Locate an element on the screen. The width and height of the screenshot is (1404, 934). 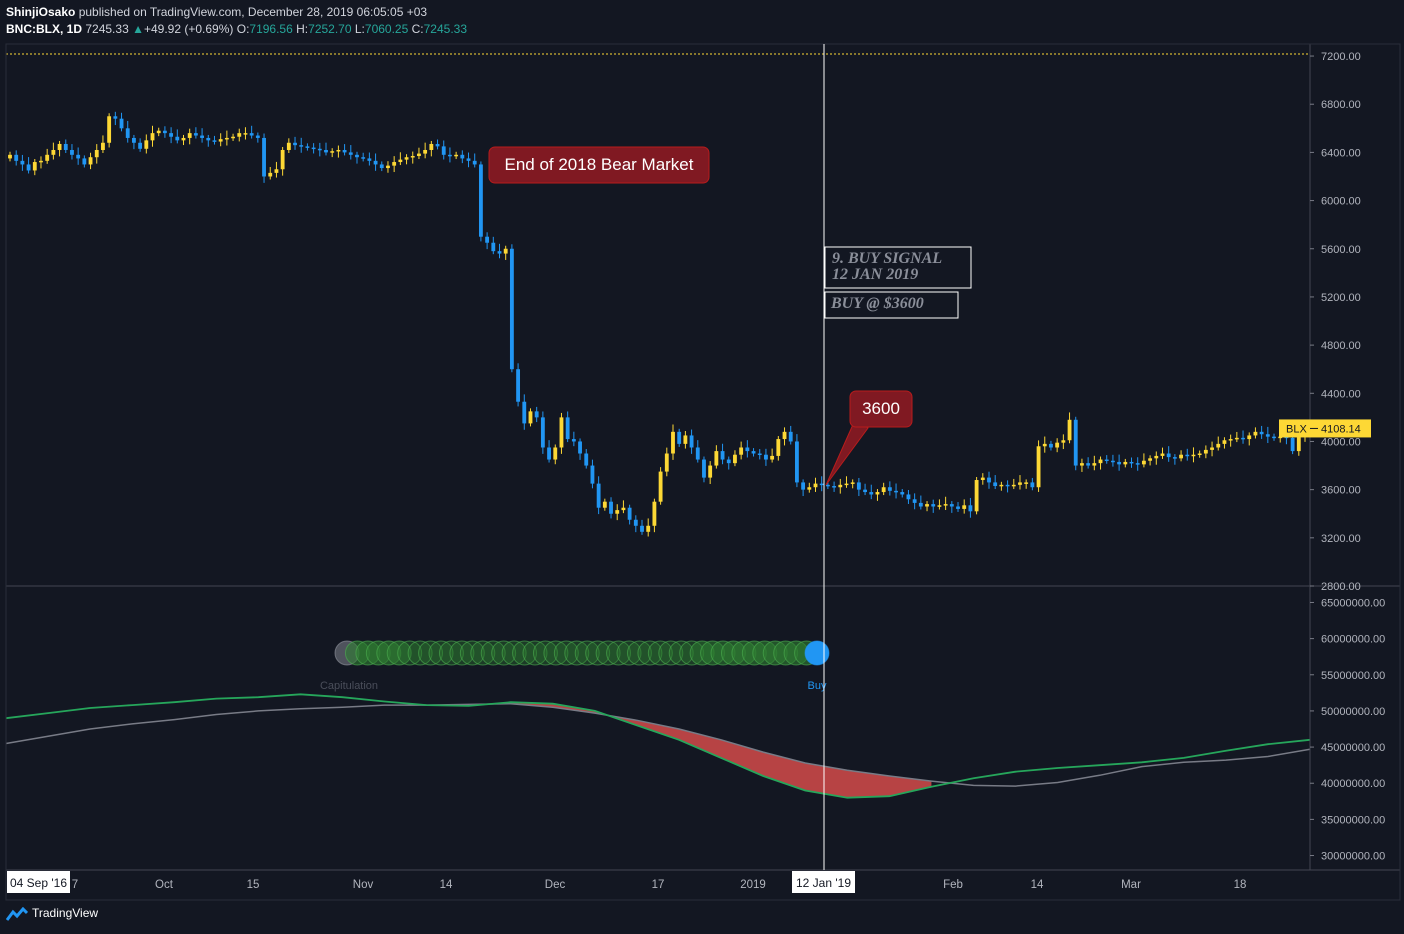
buy-price-label: BUY @ $3600 is located at coordinates (877, 303).